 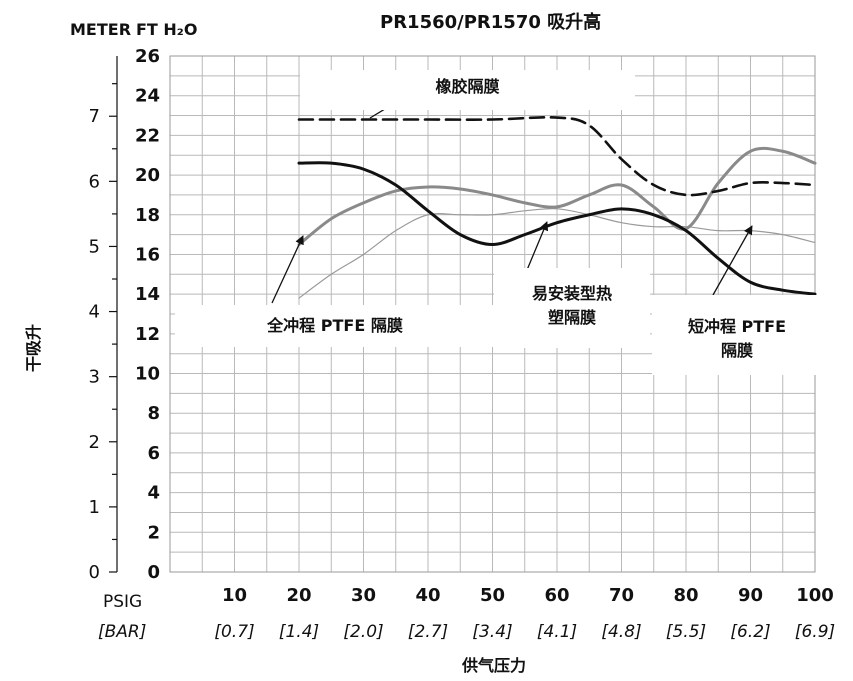 I want to click on callout-easy-install-line-2: 塑隔膜, so click(x=571, y=317).